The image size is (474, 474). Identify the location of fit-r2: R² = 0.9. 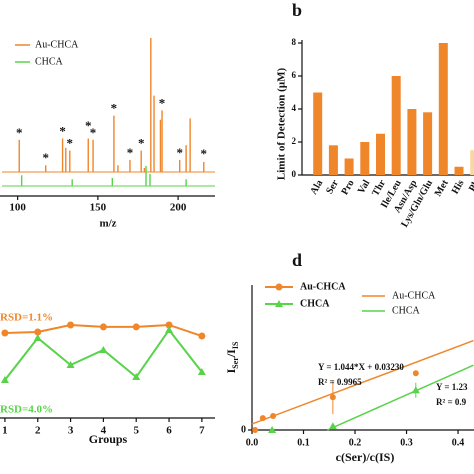
(451, 402).